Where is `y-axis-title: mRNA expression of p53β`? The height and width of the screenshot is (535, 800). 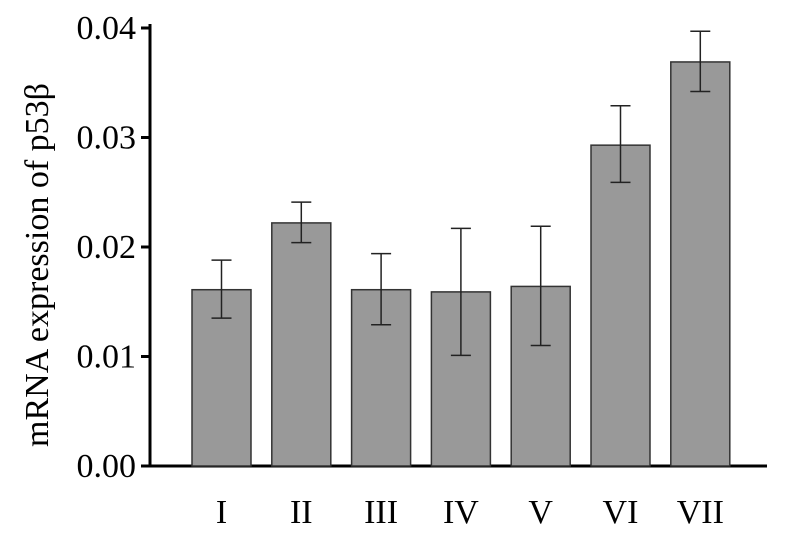 y-axis-title: mRNA expression of p53β is located at coordinates (37, 265).